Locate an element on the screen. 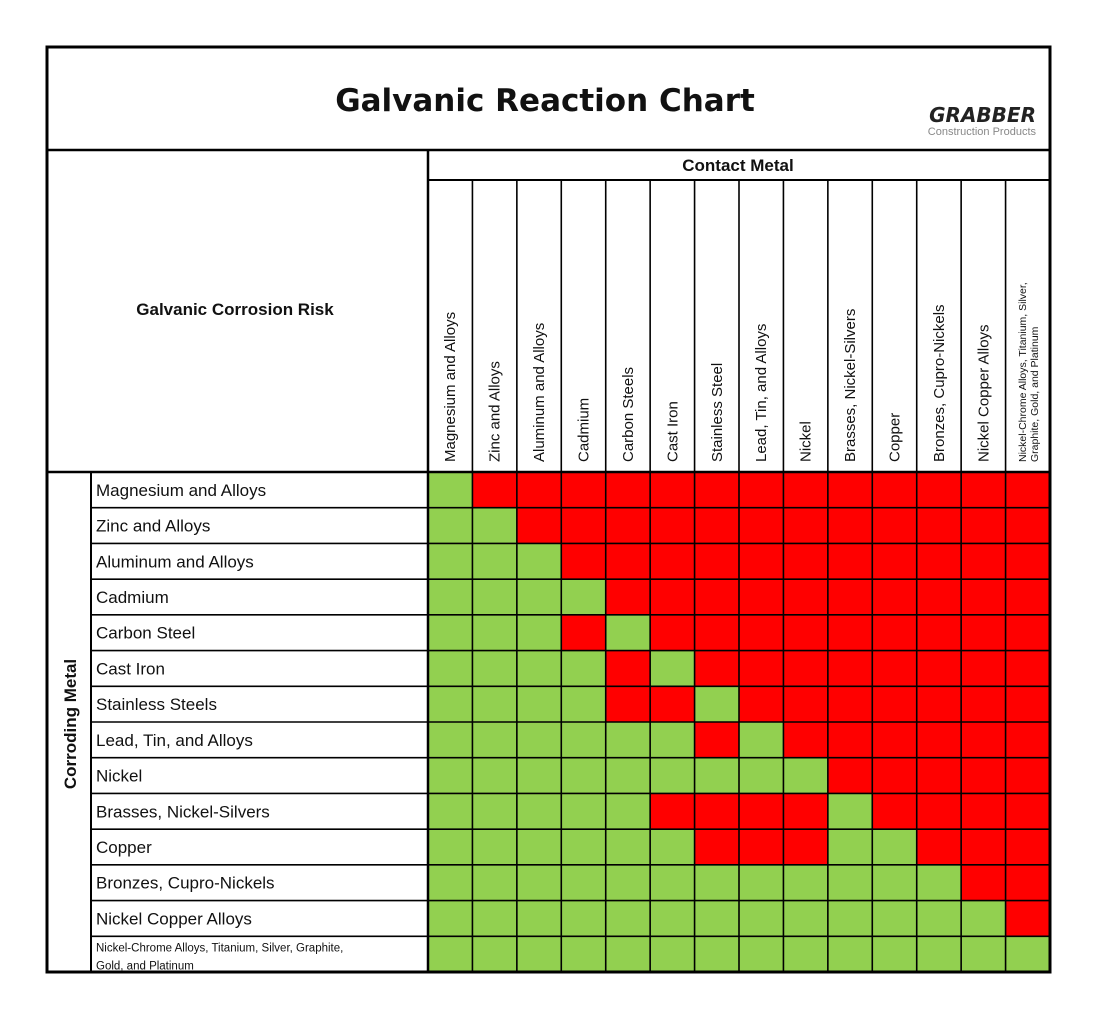 The height and width of the screenshot is (1017, 1100). row-label: Bronzes, Cupro-Nickels is located at coordinates (185, 883).